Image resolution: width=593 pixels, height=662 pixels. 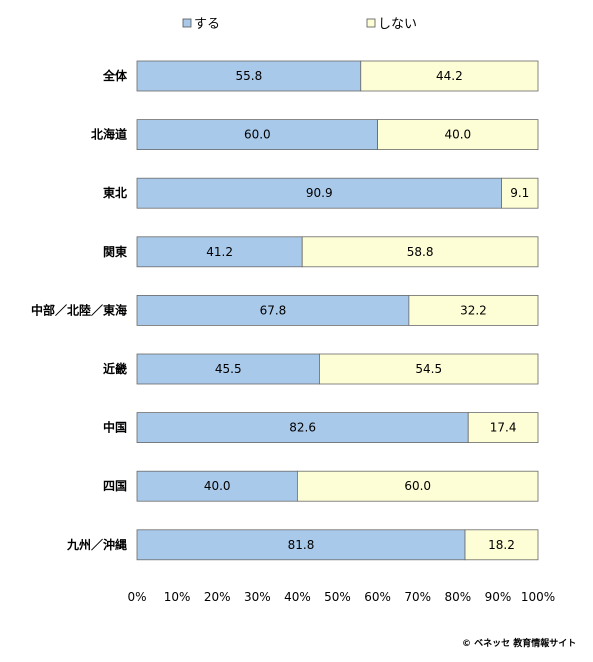 What do you see at coordinates (115, 192) in the screenshot?
I see `category-label-2: 東北` at bounding box center [115, 192].